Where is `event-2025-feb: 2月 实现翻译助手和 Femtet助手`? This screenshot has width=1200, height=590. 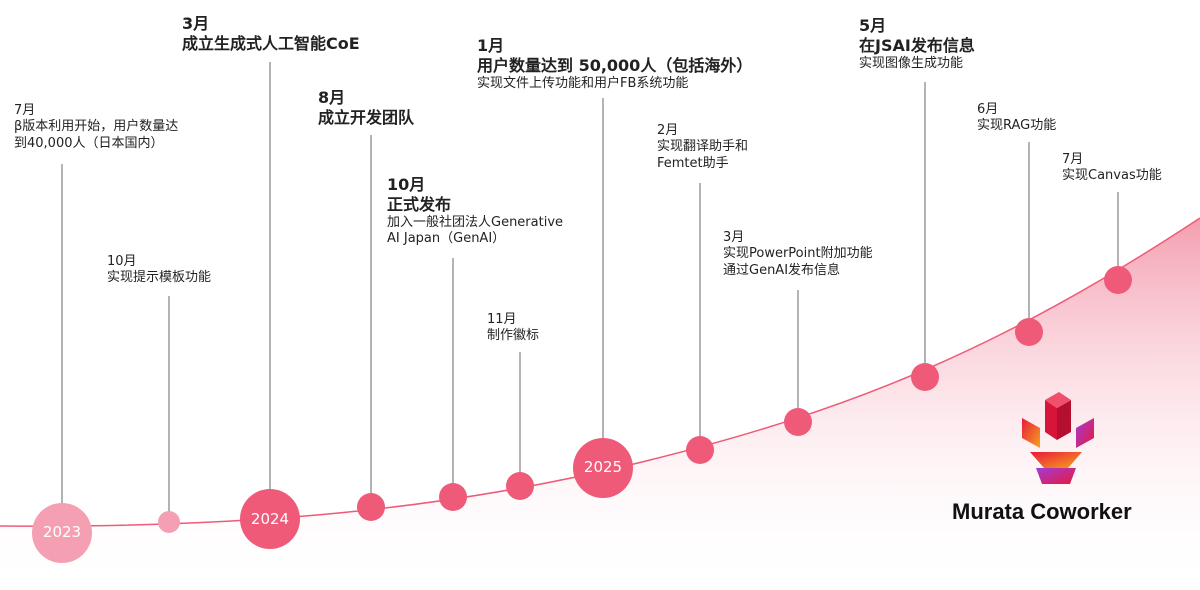 event-2025-feb: 2月 实现翻译助手和 Femtet助手 is located at coordinates (702, 147).